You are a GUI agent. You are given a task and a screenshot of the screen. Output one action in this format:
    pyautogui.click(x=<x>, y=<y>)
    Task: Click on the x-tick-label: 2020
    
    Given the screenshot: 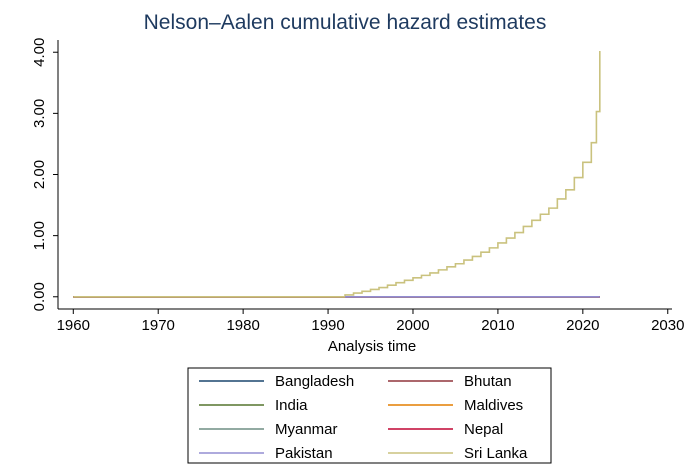 What is the action you would take?
    pyautogui.click(x=582, y=325)
    